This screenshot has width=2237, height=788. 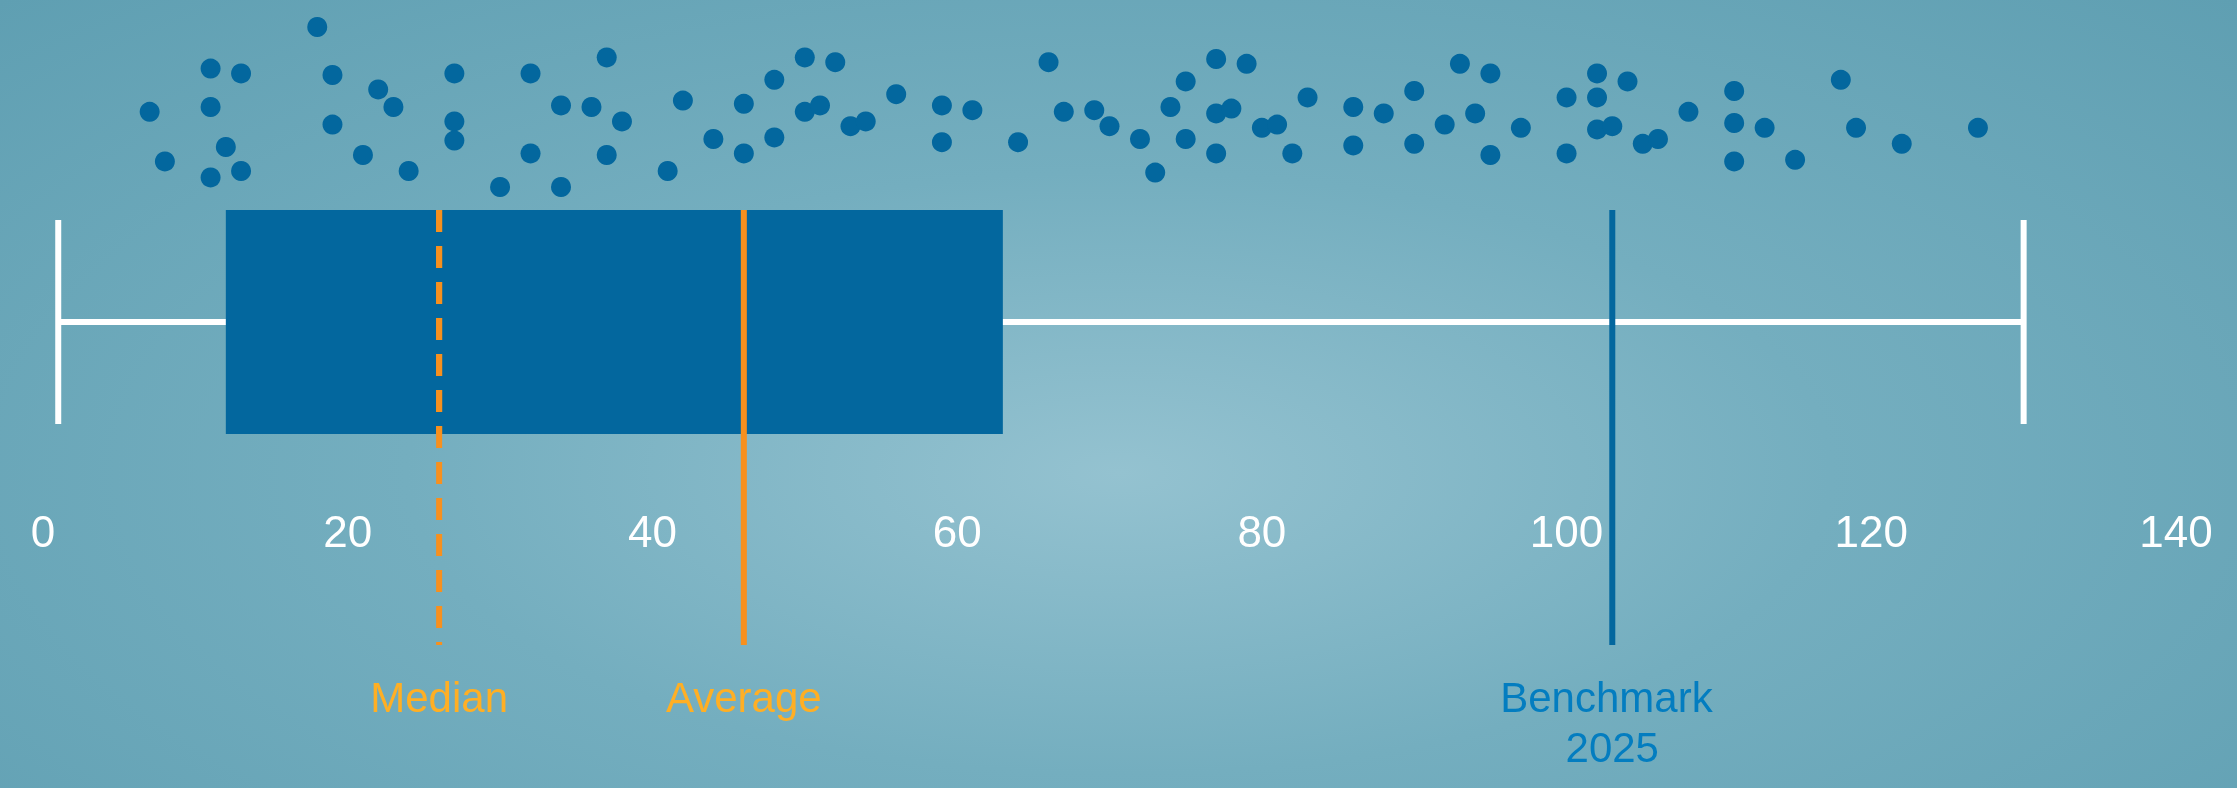 I want to click on x-tick-label: 100, so click(x=1566, y=531).